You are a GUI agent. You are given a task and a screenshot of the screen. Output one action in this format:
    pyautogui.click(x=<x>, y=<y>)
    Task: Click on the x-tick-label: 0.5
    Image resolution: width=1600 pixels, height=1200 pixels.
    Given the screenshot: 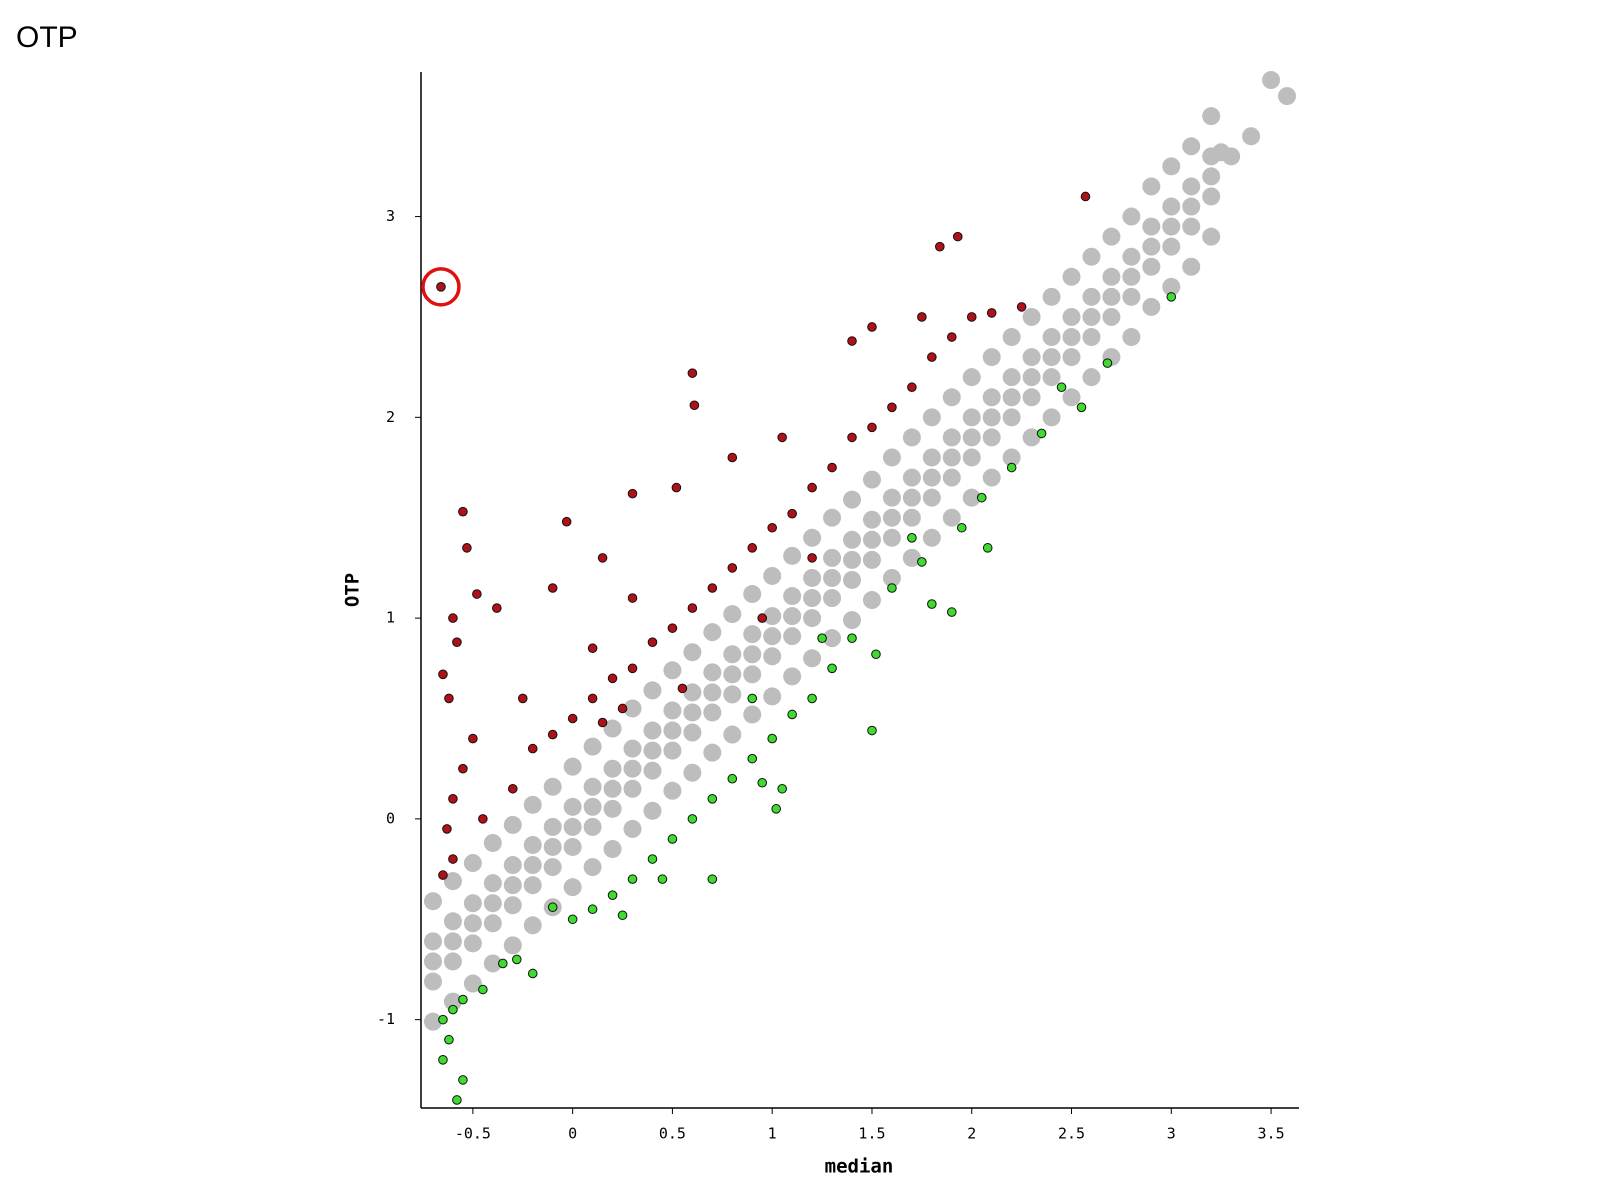 What is the action you would take?
    pyautogui.click(x=672, y=1134)
    